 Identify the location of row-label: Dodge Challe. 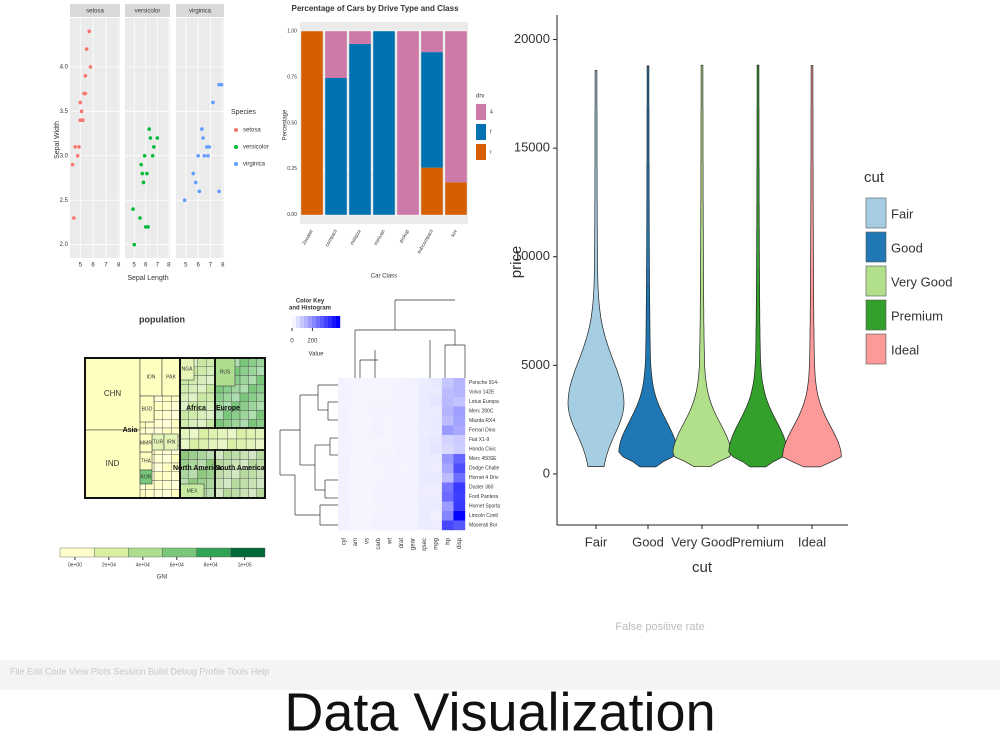
(484, 469).